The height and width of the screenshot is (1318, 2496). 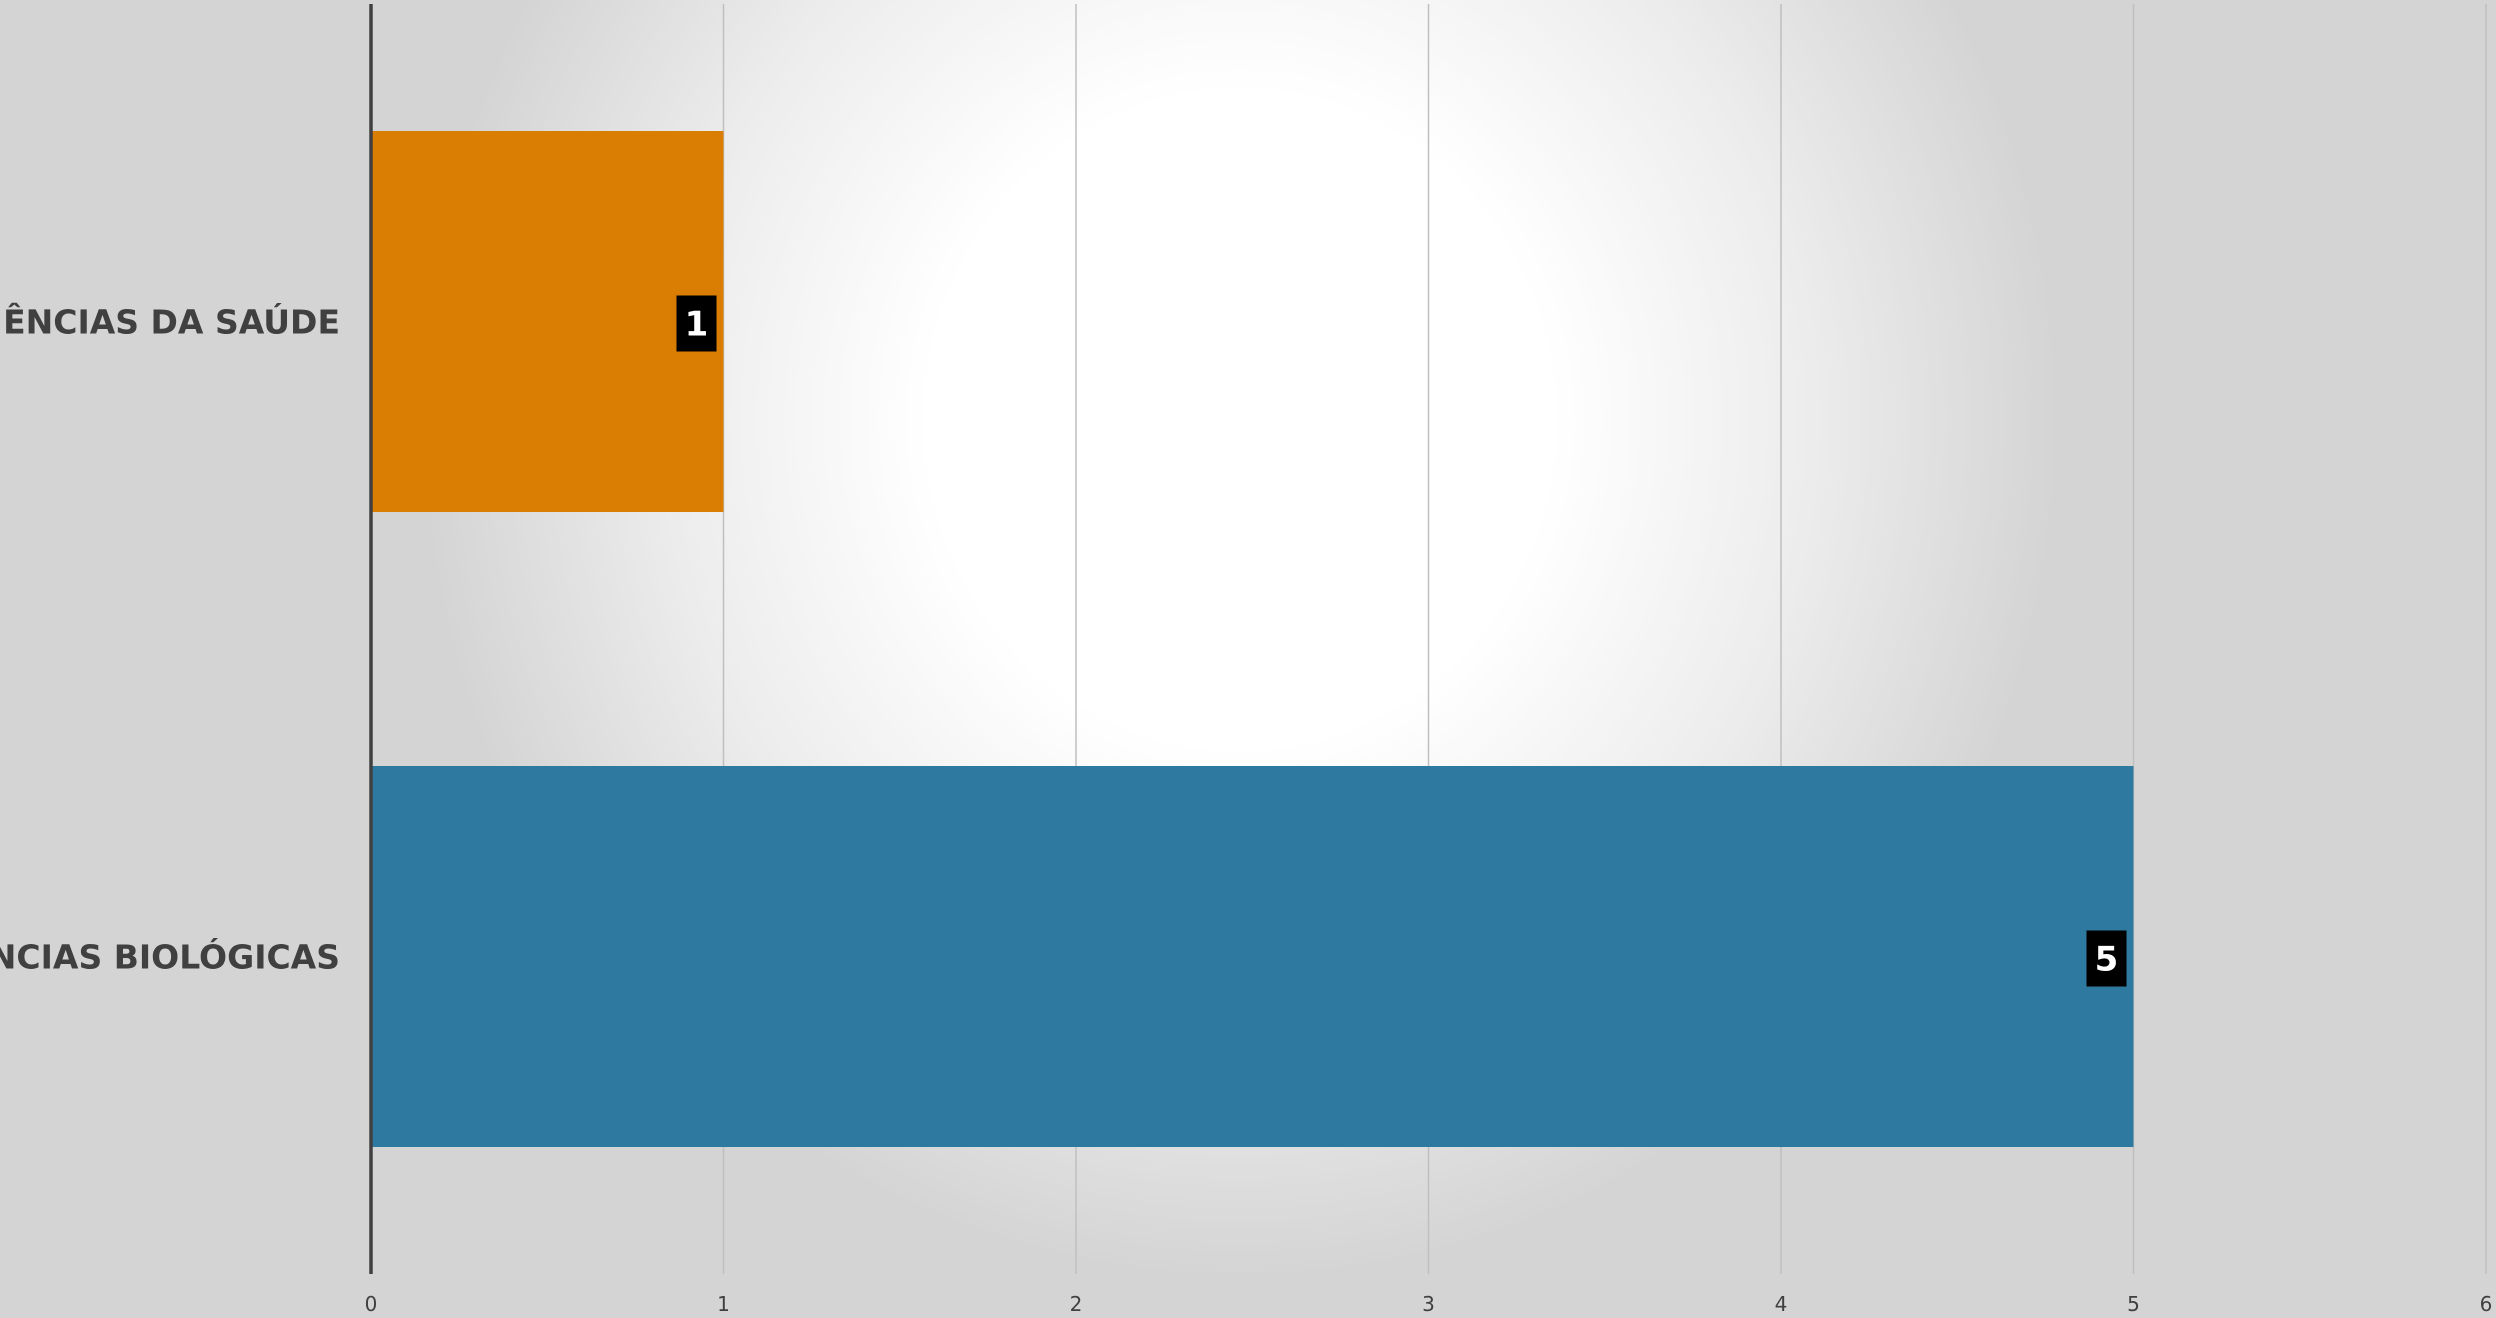 I want to click on x-tick-label-4: 4, so click(x=1781, y=1304).